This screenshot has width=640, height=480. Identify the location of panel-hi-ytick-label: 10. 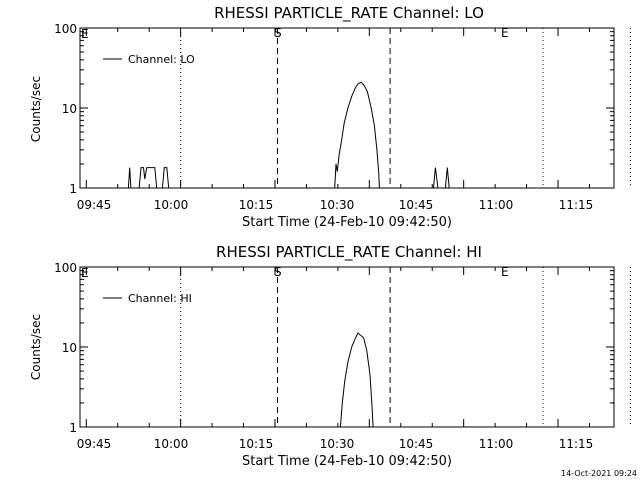
(69, 348).